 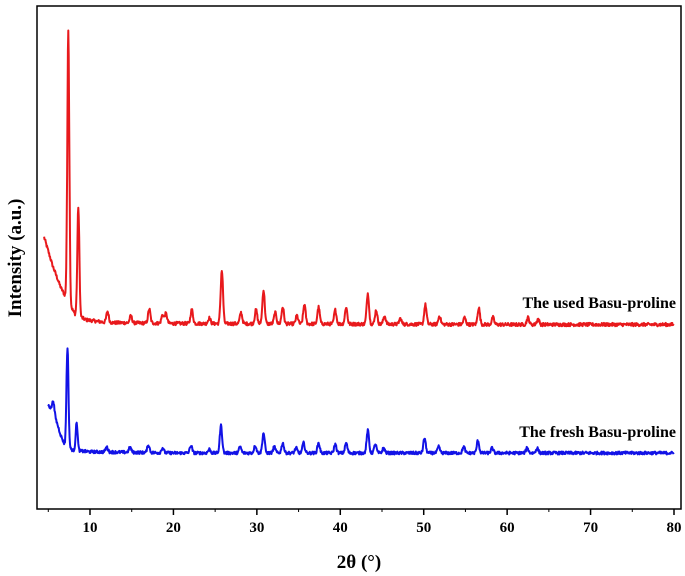 I want to click on y-axis-title: Intensity (a.u.), so click(x=15, y=258).